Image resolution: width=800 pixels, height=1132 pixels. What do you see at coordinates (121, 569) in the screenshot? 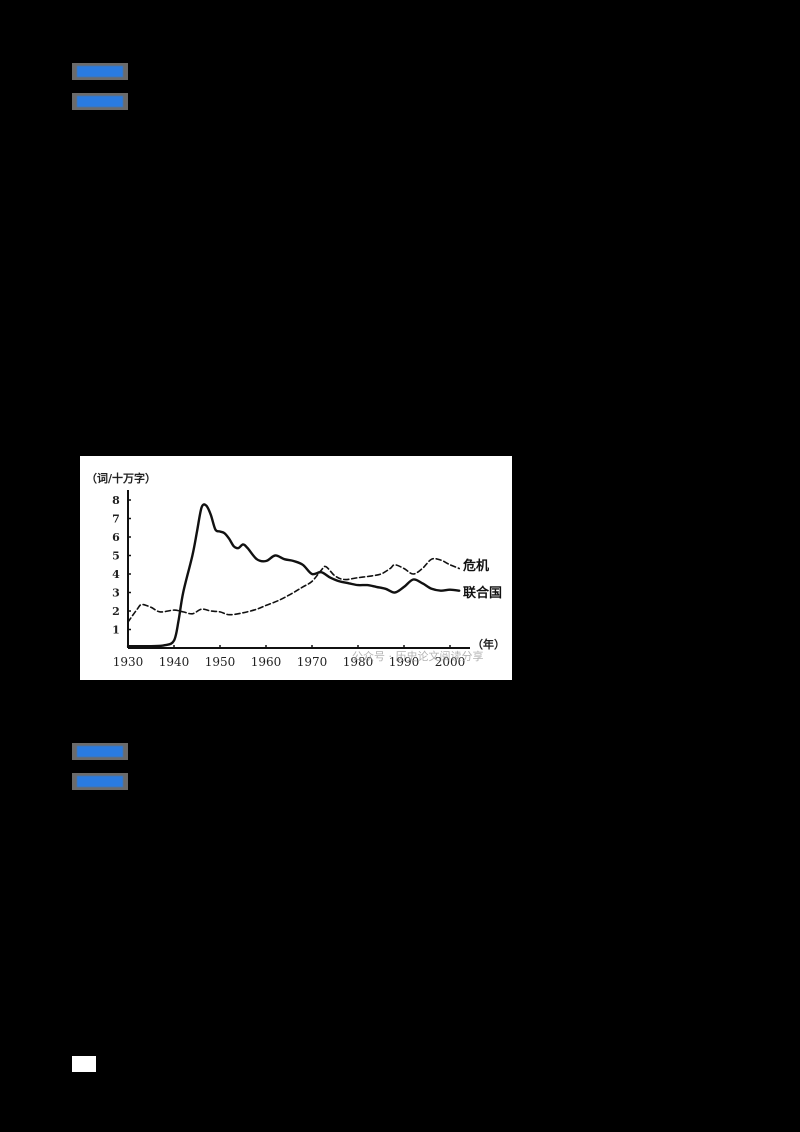
I see `y-axis: 1 2 3 4 5 6 7 8` at bounding box center [121, 569].